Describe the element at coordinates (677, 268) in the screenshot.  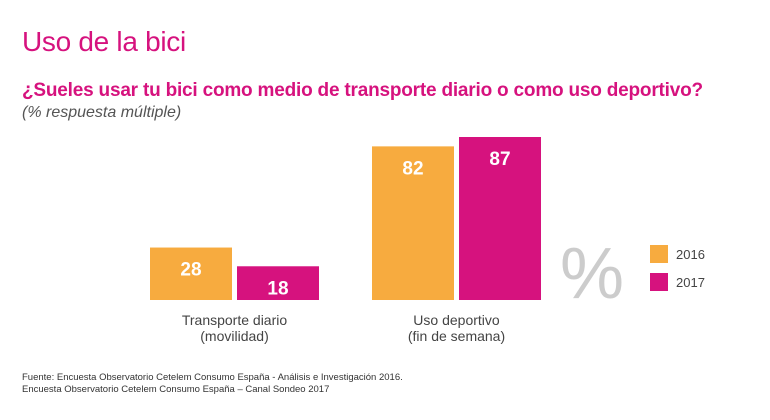
I see `legend: 2016 2017` at that location.